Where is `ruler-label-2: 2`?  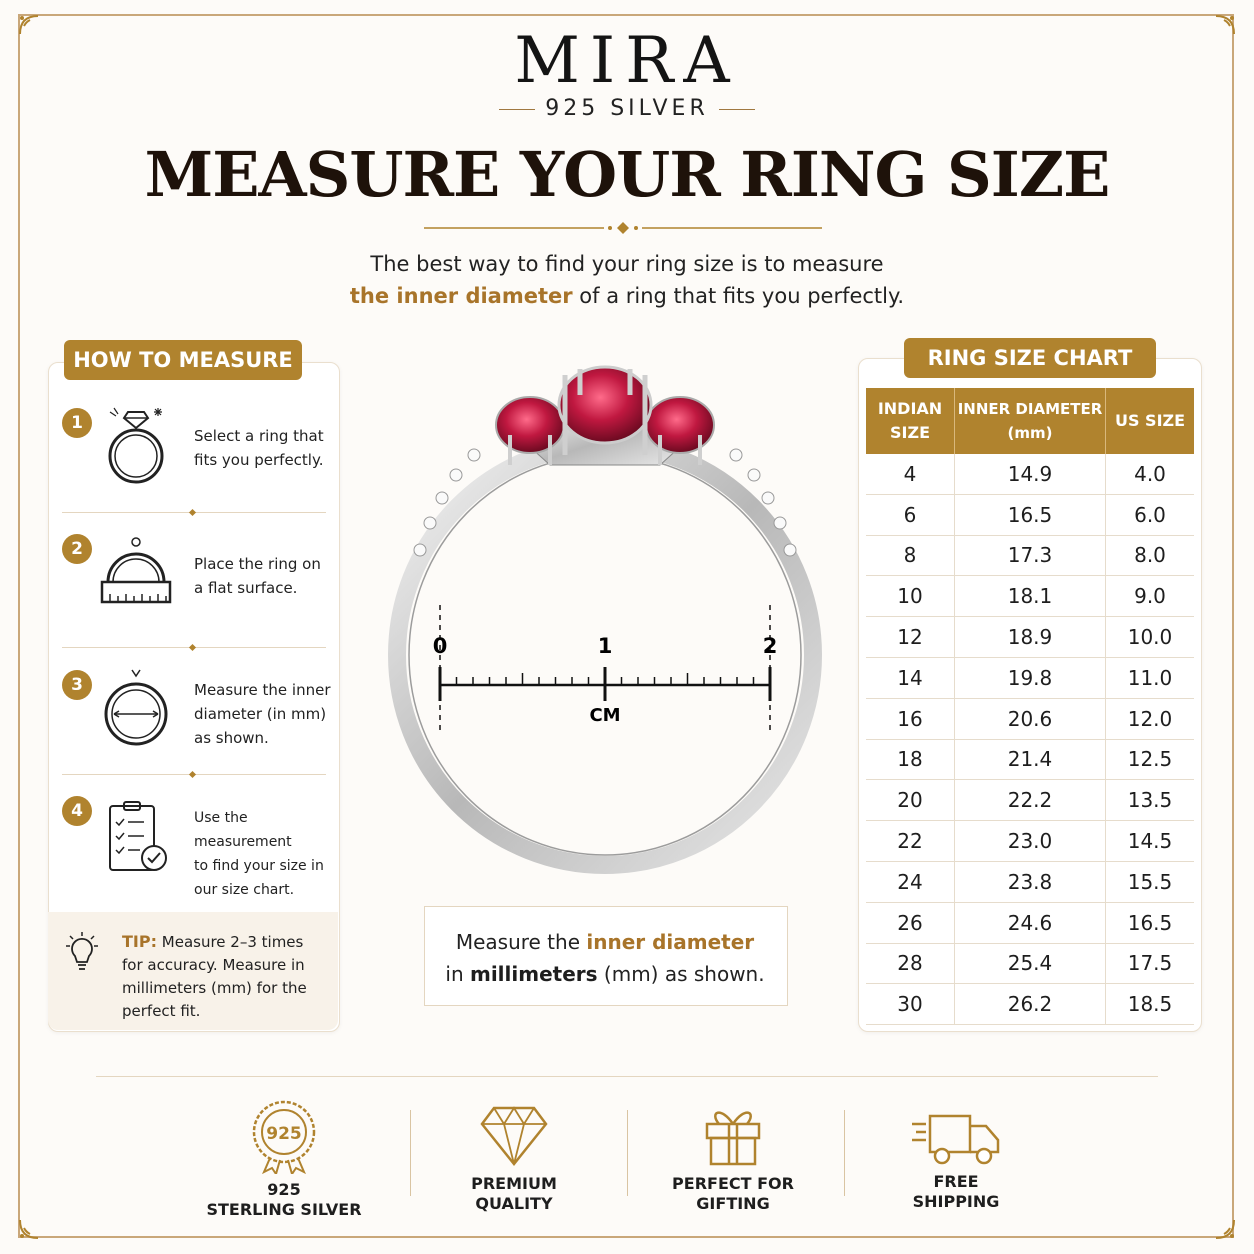
ruler-label-2: 2 is located at coordinates (770, 646).